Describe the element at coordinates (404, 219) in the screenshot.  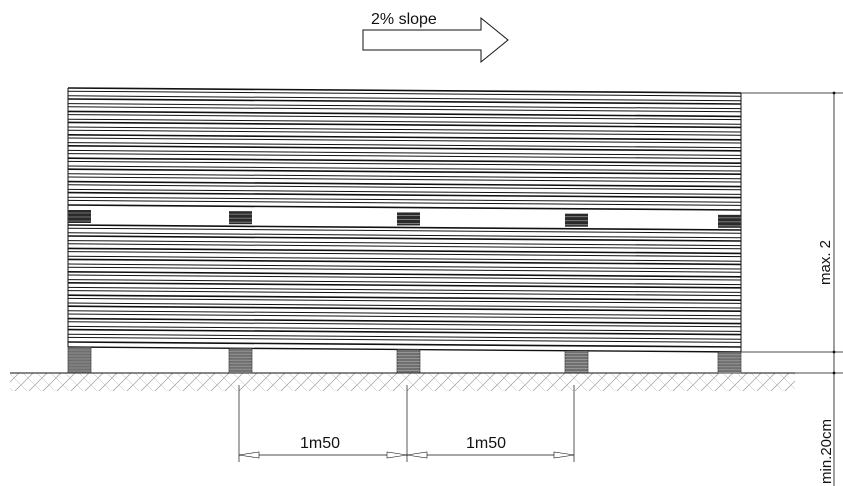
I see `stack-spacers` at that location.